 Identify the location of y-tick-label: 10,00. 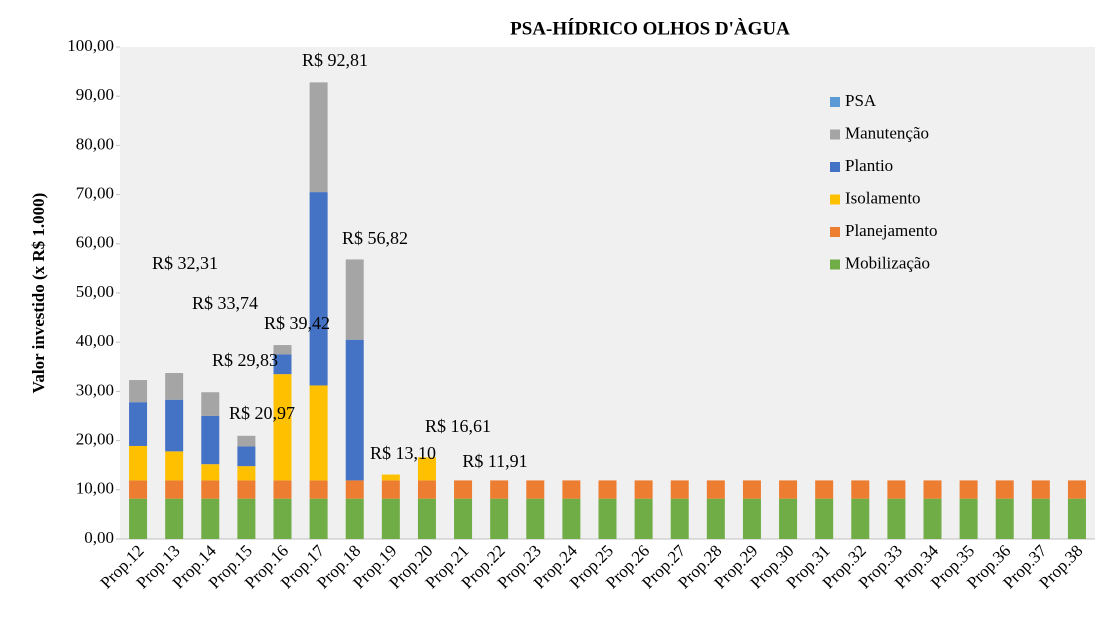
(95, 488).